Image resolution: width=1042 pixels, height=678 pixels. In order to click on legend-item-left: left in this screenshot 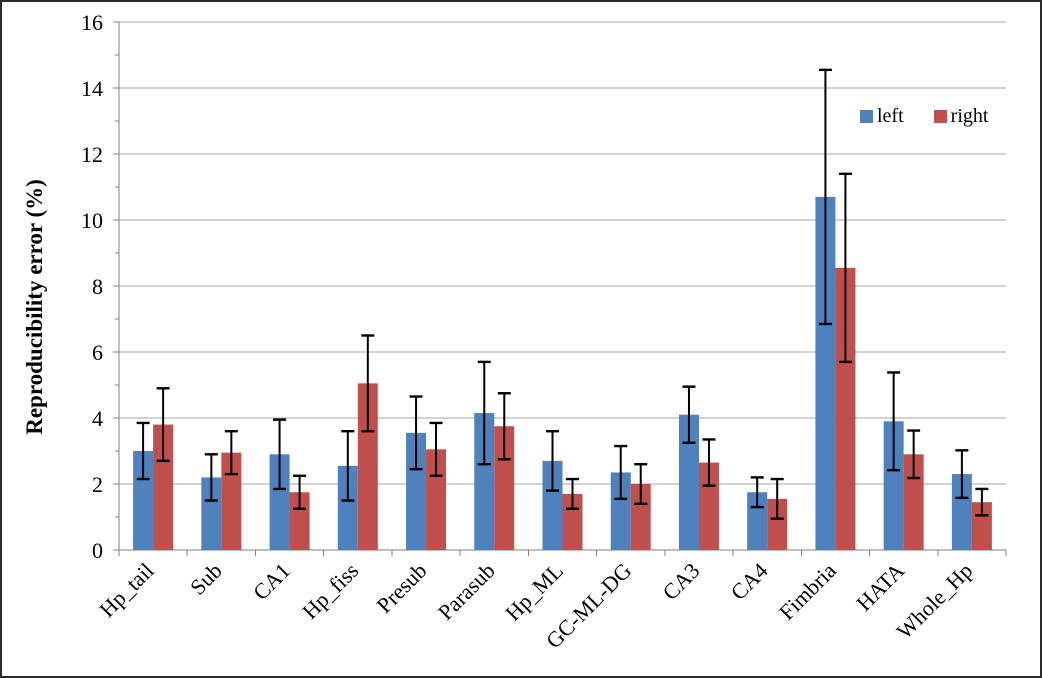, I will do `click(882, 116)`.